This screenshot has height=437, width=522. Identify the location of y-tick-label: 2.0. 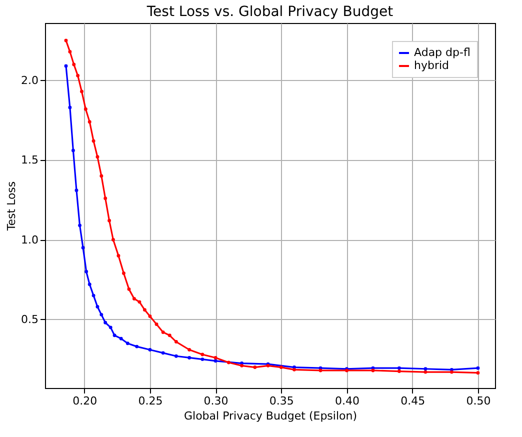
(29, 80).